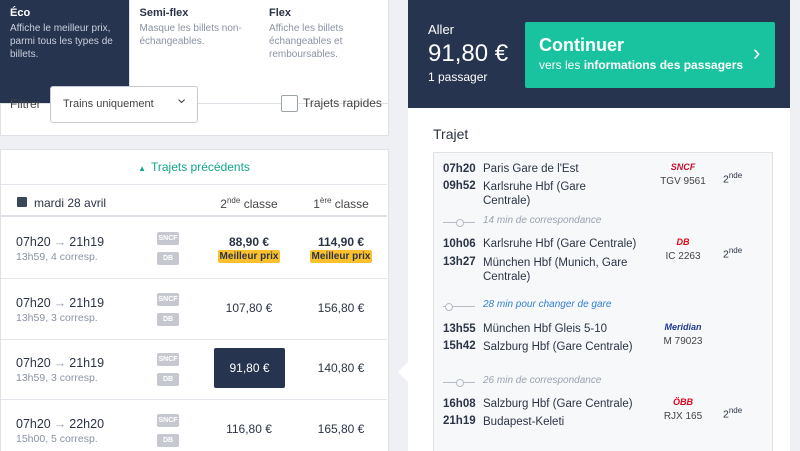 This screenshot has height=451, width=800. I want to click on dep-station: Paris Gare de l'Est, so click(531, 169).